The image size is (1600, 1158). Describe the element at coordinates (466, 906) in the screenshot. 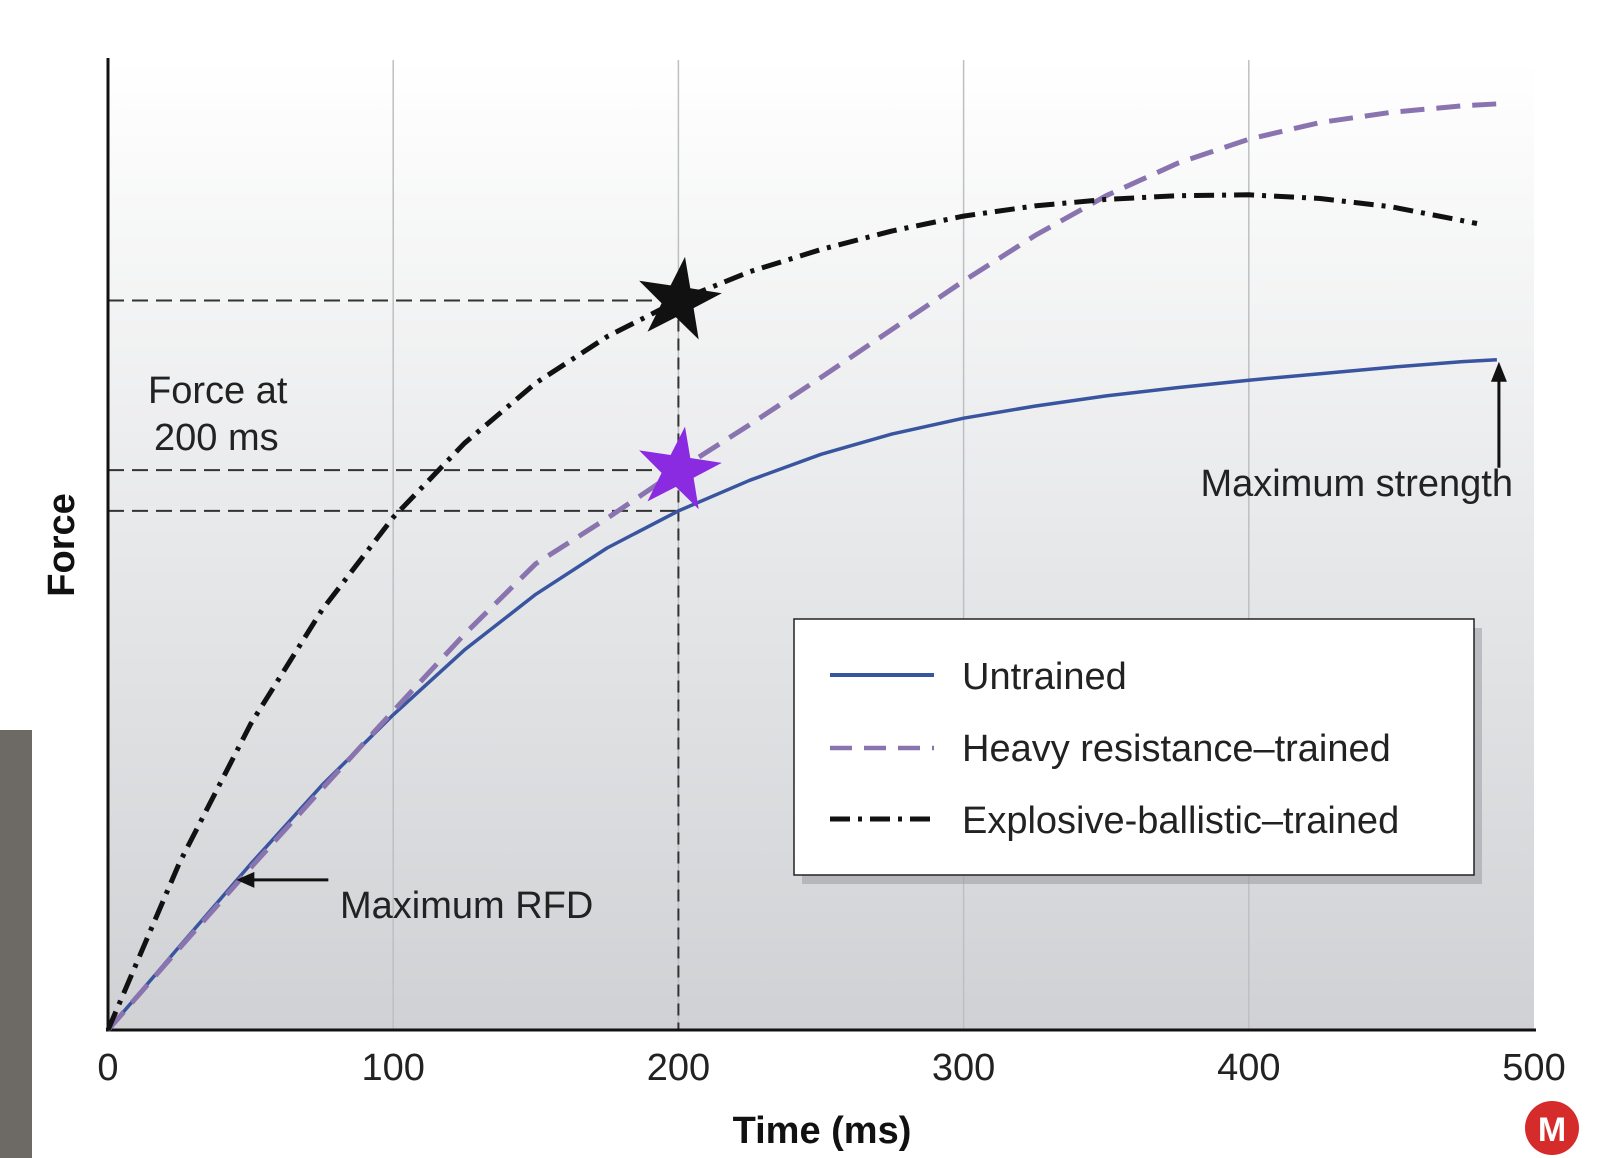

I see `max-rfd-label: Maximum RFD` at that location.